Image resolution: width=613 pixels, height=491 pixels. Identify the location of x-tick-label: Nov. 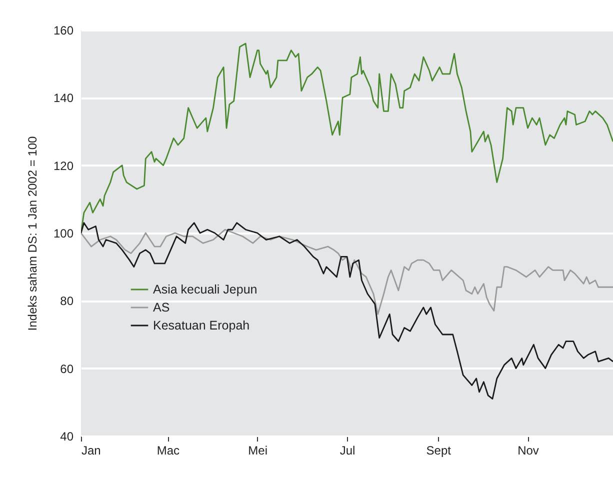
(528, 451).